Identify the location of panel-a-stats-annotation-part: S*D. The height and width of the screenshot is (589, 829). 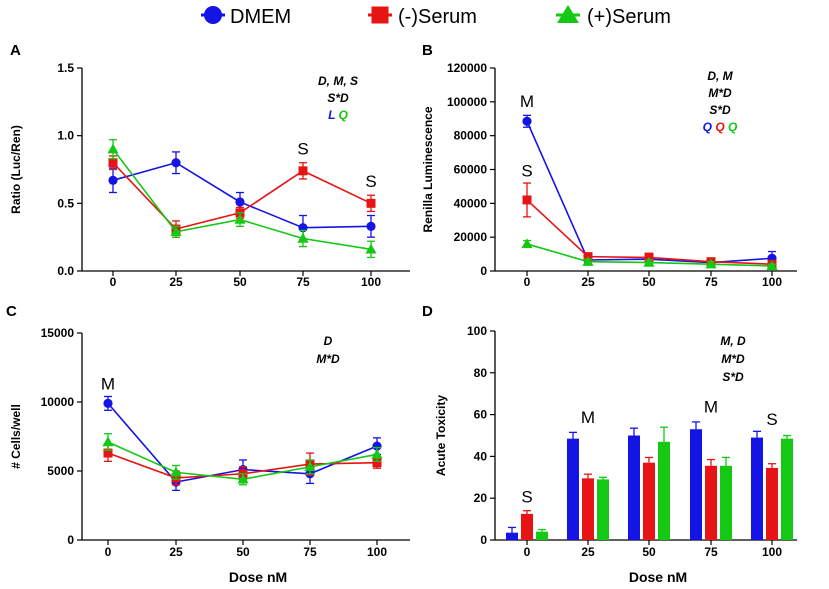
(338, 98).